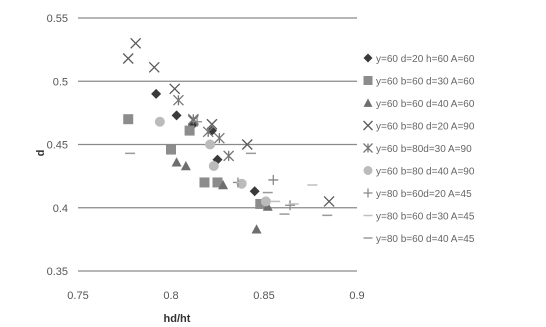  Describe the element at coordinates (425, 59) in the screenshot. I see `legend-label: y=60 d=20 h=60 A=60` at that location.